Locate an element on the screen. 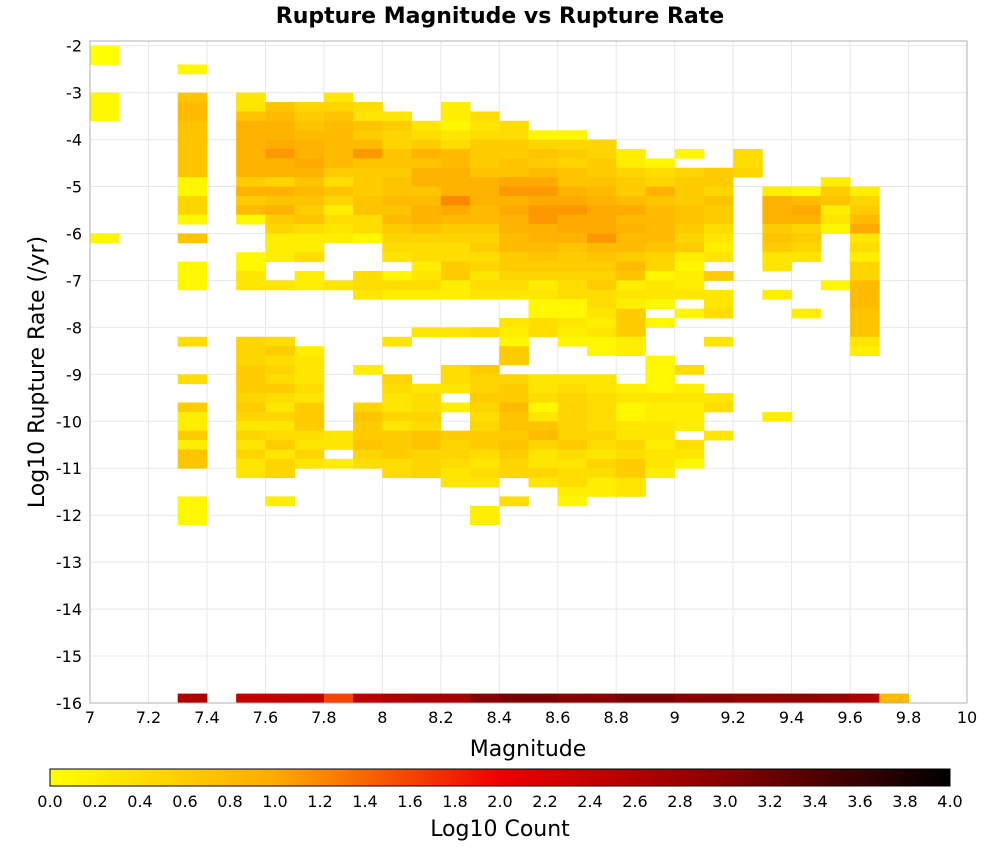 This screenshot has width=1000, height=850. x-tick-label: 7.4 is located at coordinates (206, 717).